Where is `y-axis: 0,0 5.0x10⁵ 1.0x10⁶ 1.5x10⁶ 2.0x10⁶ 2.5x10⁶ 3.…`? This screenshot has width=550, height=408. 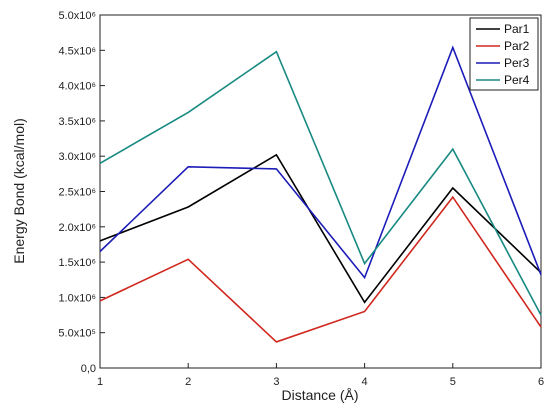 y-axis: 0,0 5.0x10⁵ 1.0x10⁶ 1.5x10⁶ 2.0x10⁶ 2.5x10⁶ 3.… is located at coordinates (81, 192).